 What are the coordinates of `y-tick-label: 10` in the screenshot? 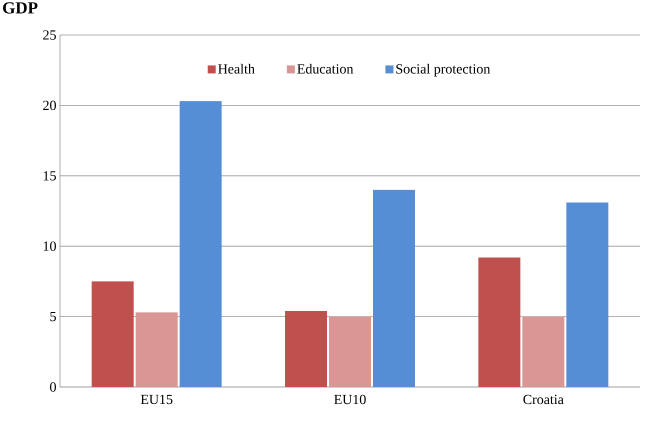 It's located at (50, 246).